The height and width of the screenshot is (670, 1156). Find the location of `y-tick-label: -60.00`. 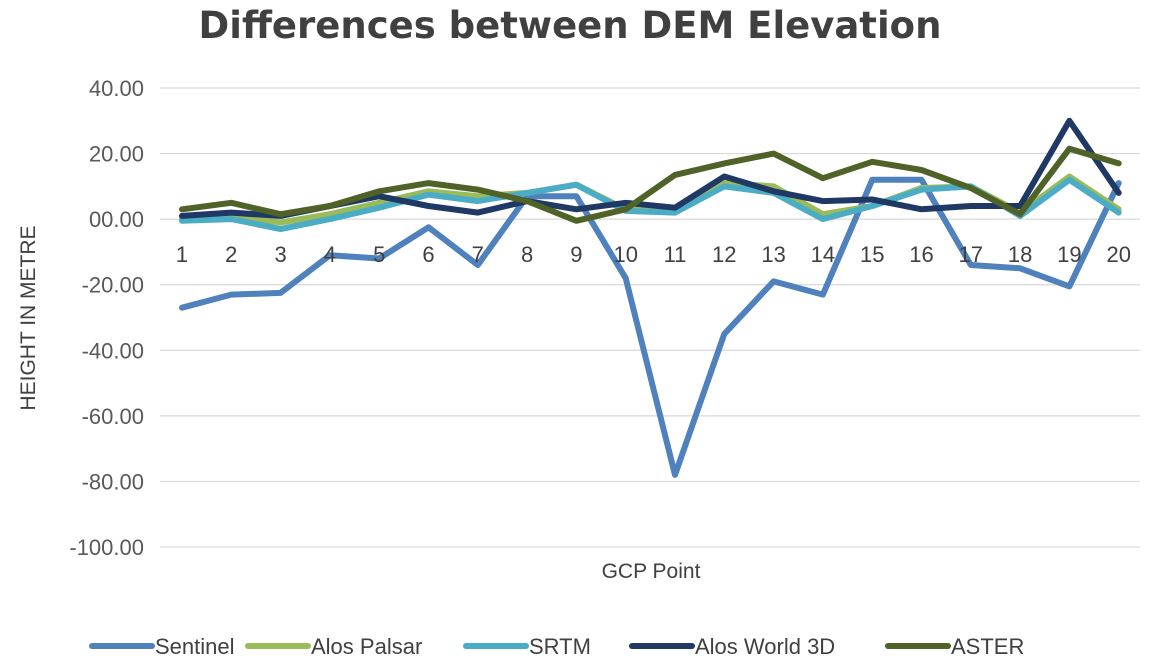

y-tick-label: -60.00 is located at coordinates (113, 416).